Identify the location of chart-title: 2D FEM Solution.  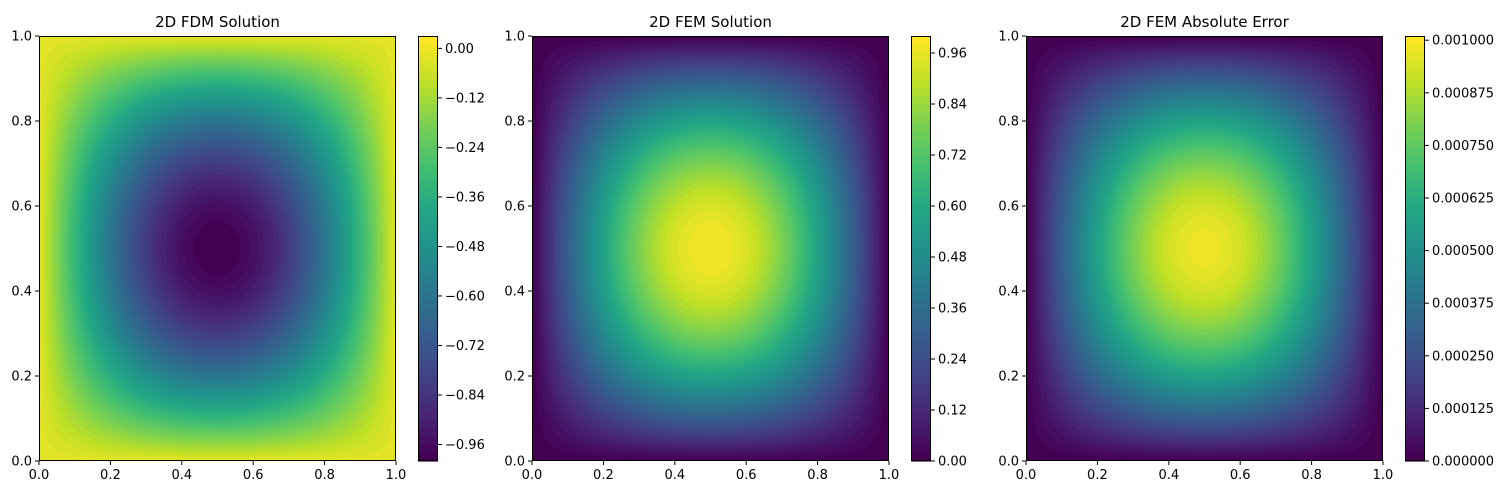
(710, 22).